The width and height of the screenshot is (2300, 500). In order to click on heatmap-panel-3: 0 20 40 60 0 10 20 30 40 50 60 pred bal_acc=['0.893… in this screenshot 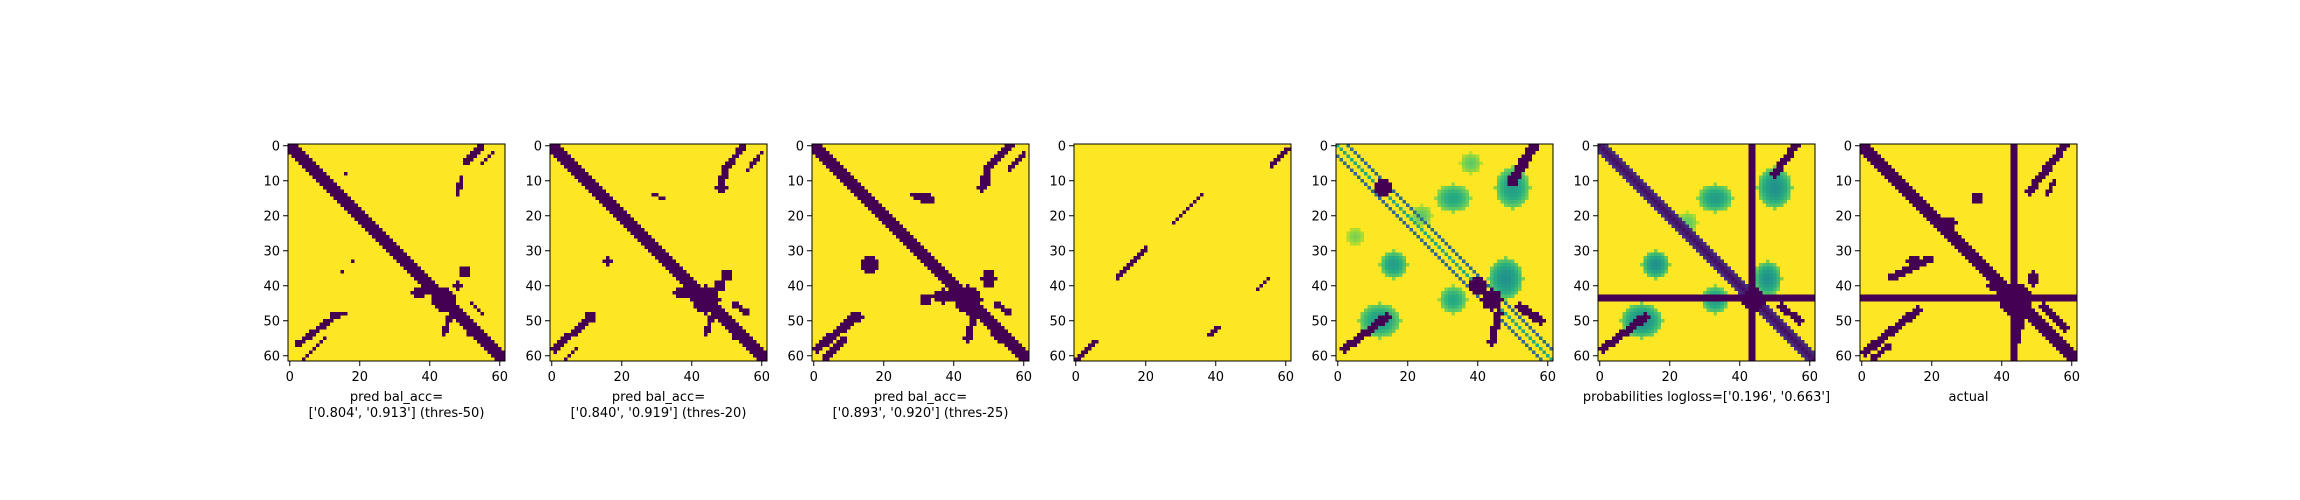, I will do `click(909, 280)`.